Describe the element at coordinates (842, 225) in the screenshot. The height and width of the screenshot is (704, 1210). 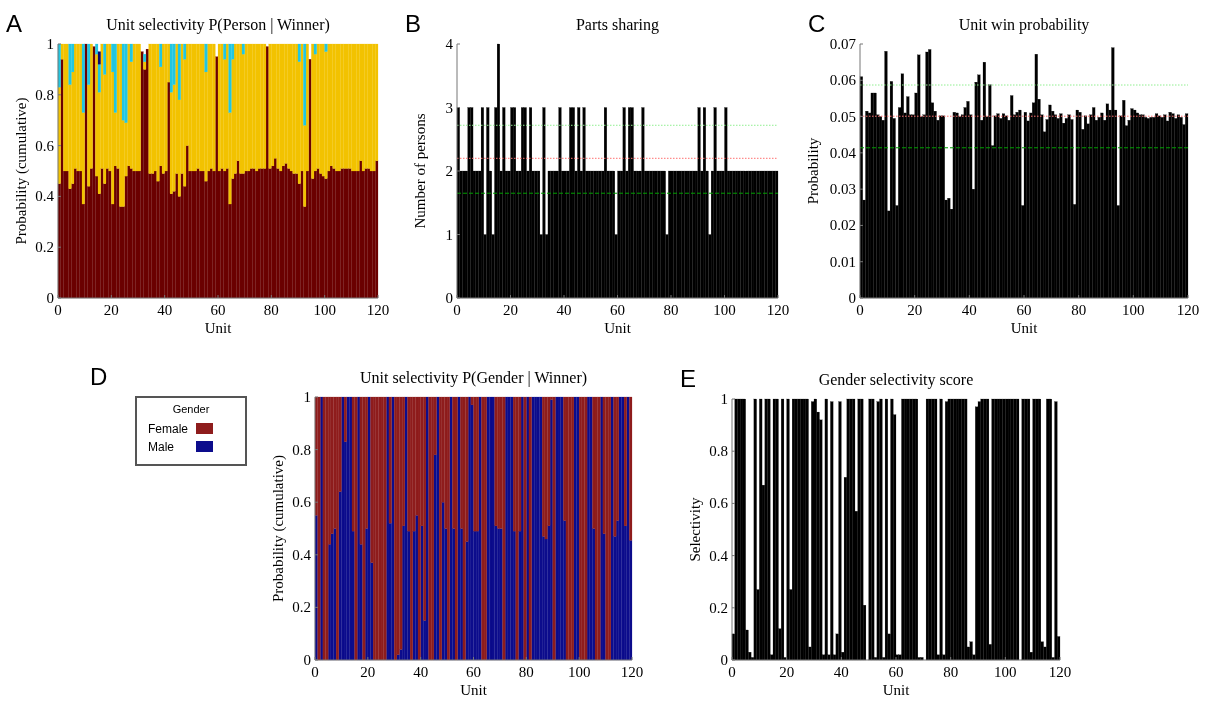
I see `y-tick-label: 0.02` at that location.